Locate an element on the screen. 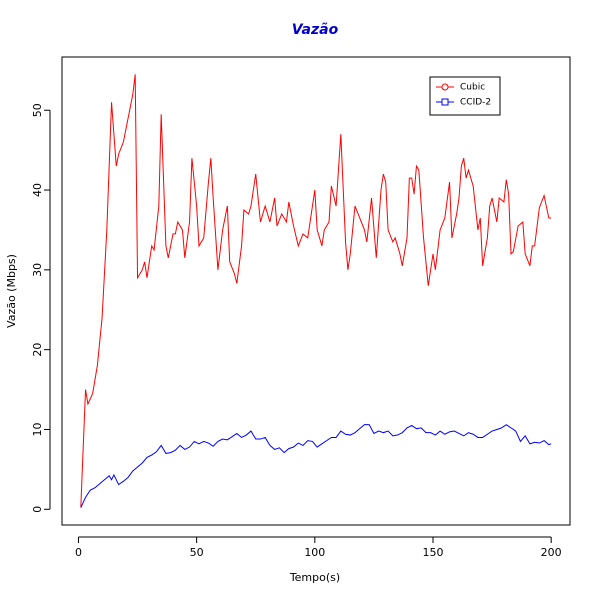  legend-label: CCID-2 is located at coordinates (475, 103).